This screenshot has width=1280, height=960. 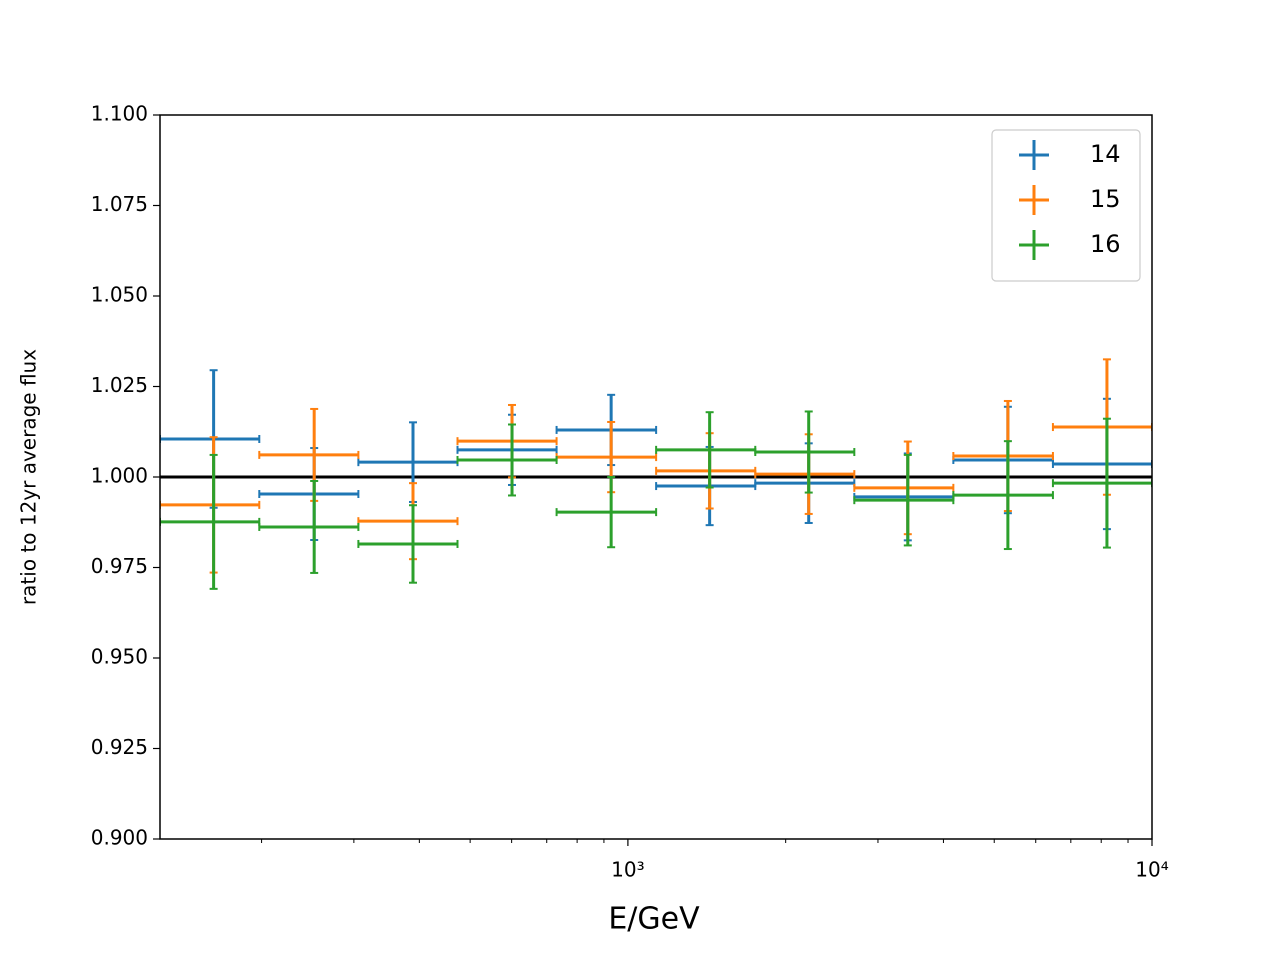 What do you see at coordinates (119, 657) in the screenshot?
I see `y-tick-label: 0.950` at bounding box center [119, 657].